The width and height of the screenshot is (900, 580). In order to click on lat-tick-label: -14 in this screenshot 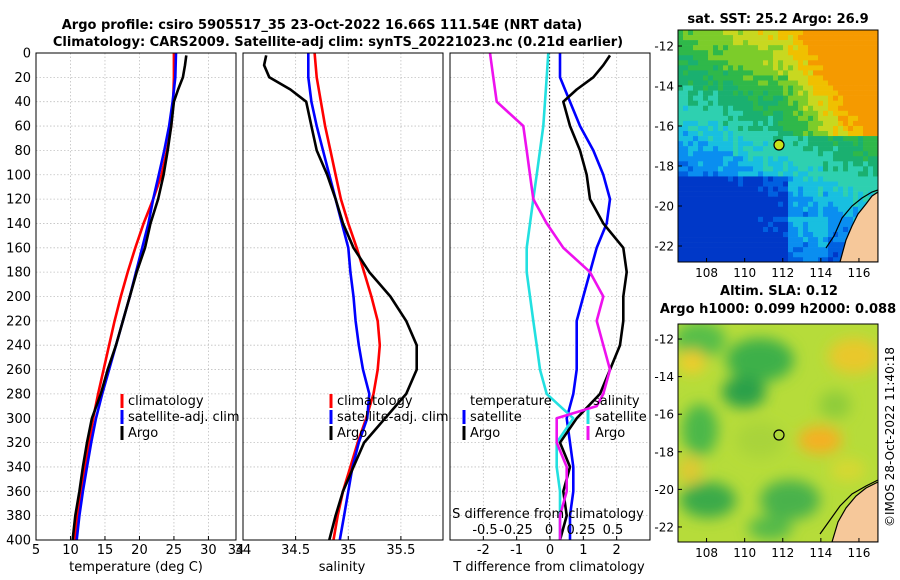, I will do `click(664, 377)`.